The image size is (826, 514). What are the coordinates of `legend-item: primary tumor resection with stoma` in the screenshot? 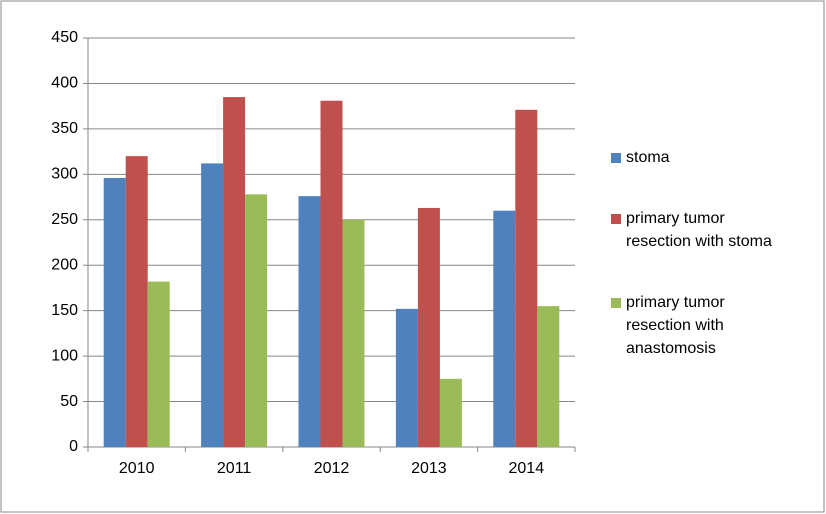 It's located at (701, 230).